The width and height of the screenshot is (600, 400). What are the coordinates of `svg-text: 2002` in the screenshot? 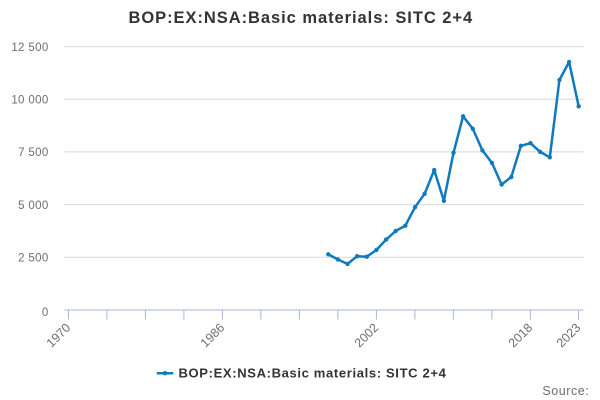 It's located at (367, 336).